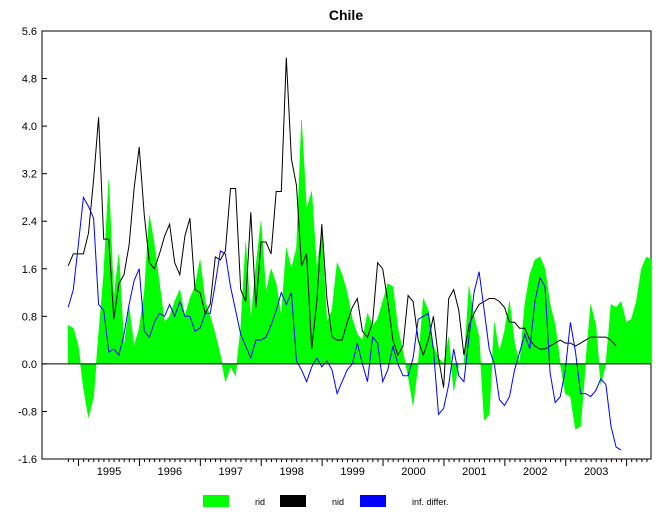 The height and width of the screenshot is (522, 661). What do you see at coordinates (352, 472) in the screenshot?
I see `x-tick-label: 1999` at bounding box center [352, 472].